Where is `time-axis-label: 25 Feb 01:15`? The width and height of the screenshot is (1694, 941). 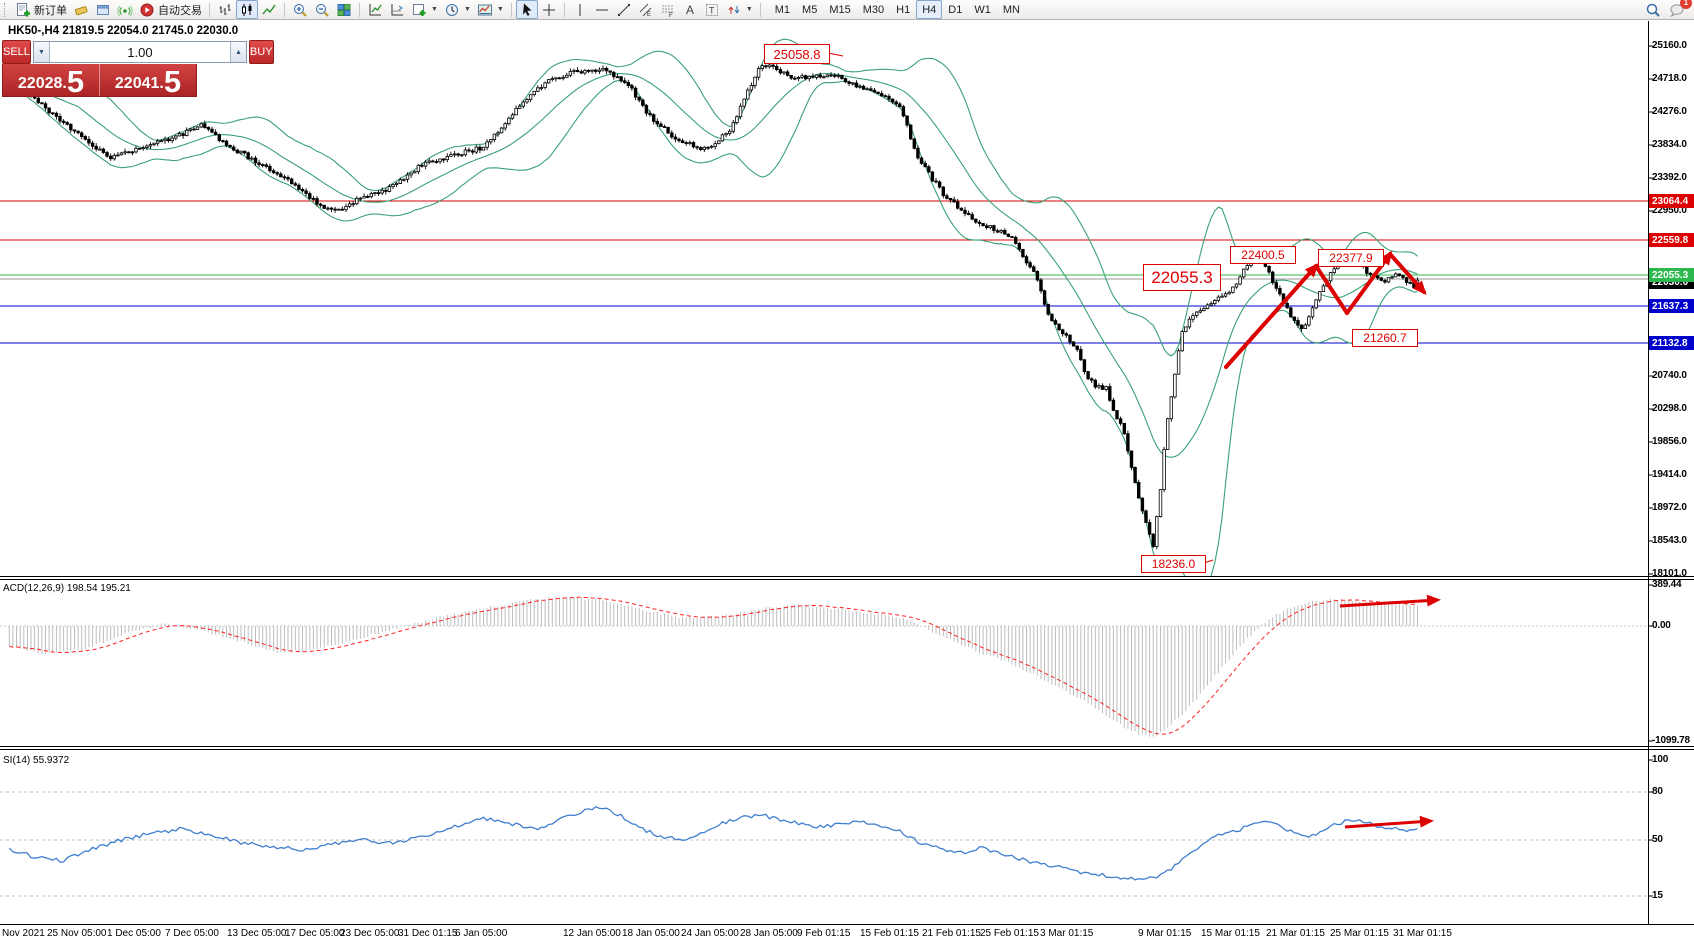
time-axis-label: 25 Feb 01:15 is located at coordinates (1009, 933).